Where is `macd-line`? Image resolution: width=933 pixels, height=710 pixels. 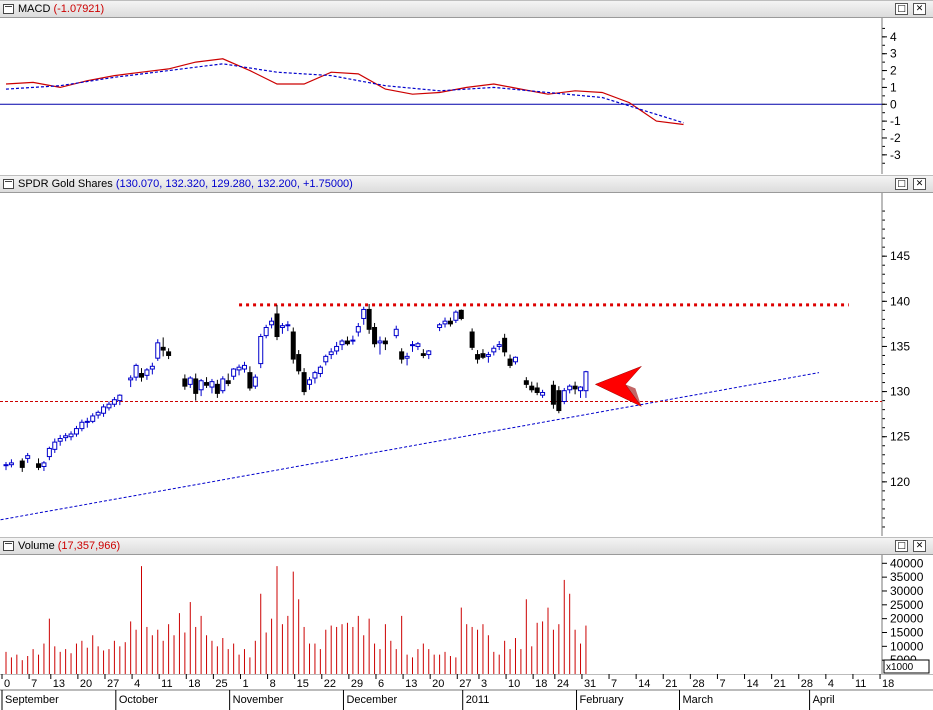
macd-line is located at coordinates (344, 92).